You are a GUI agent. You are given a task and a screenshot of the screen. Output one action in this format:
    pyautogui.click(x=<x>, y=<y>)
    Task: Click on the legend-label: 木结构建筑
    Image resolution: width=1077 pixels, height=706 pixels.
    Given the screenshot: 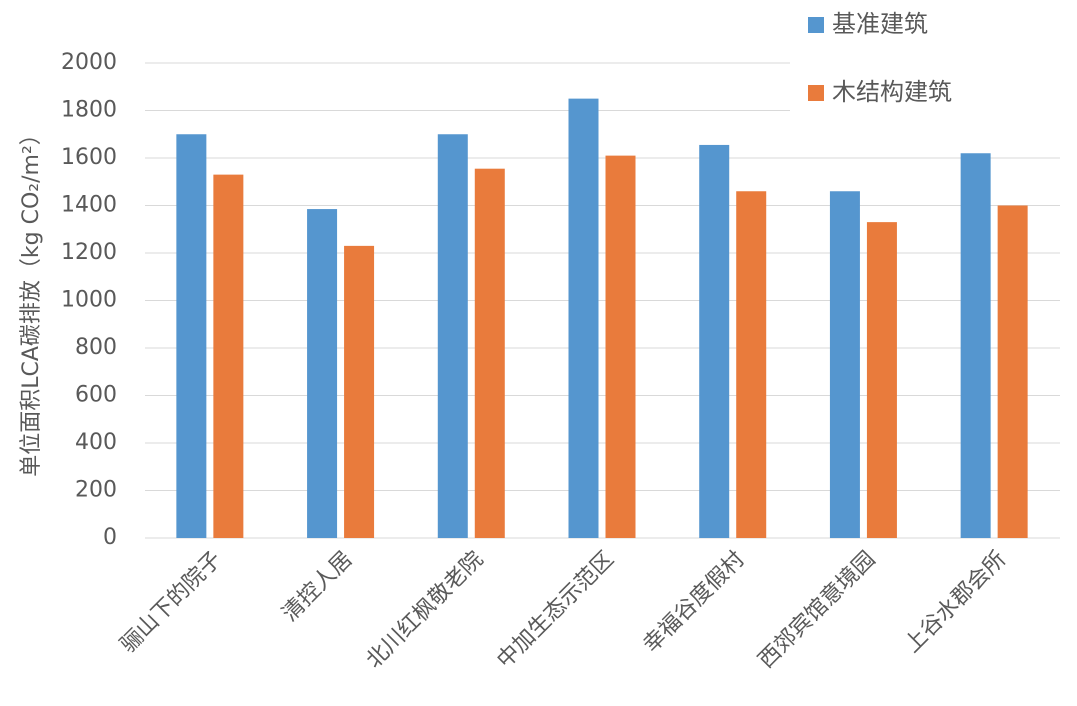 What is the action you would take?
    pyautogui.click(x=892, y=92)
    